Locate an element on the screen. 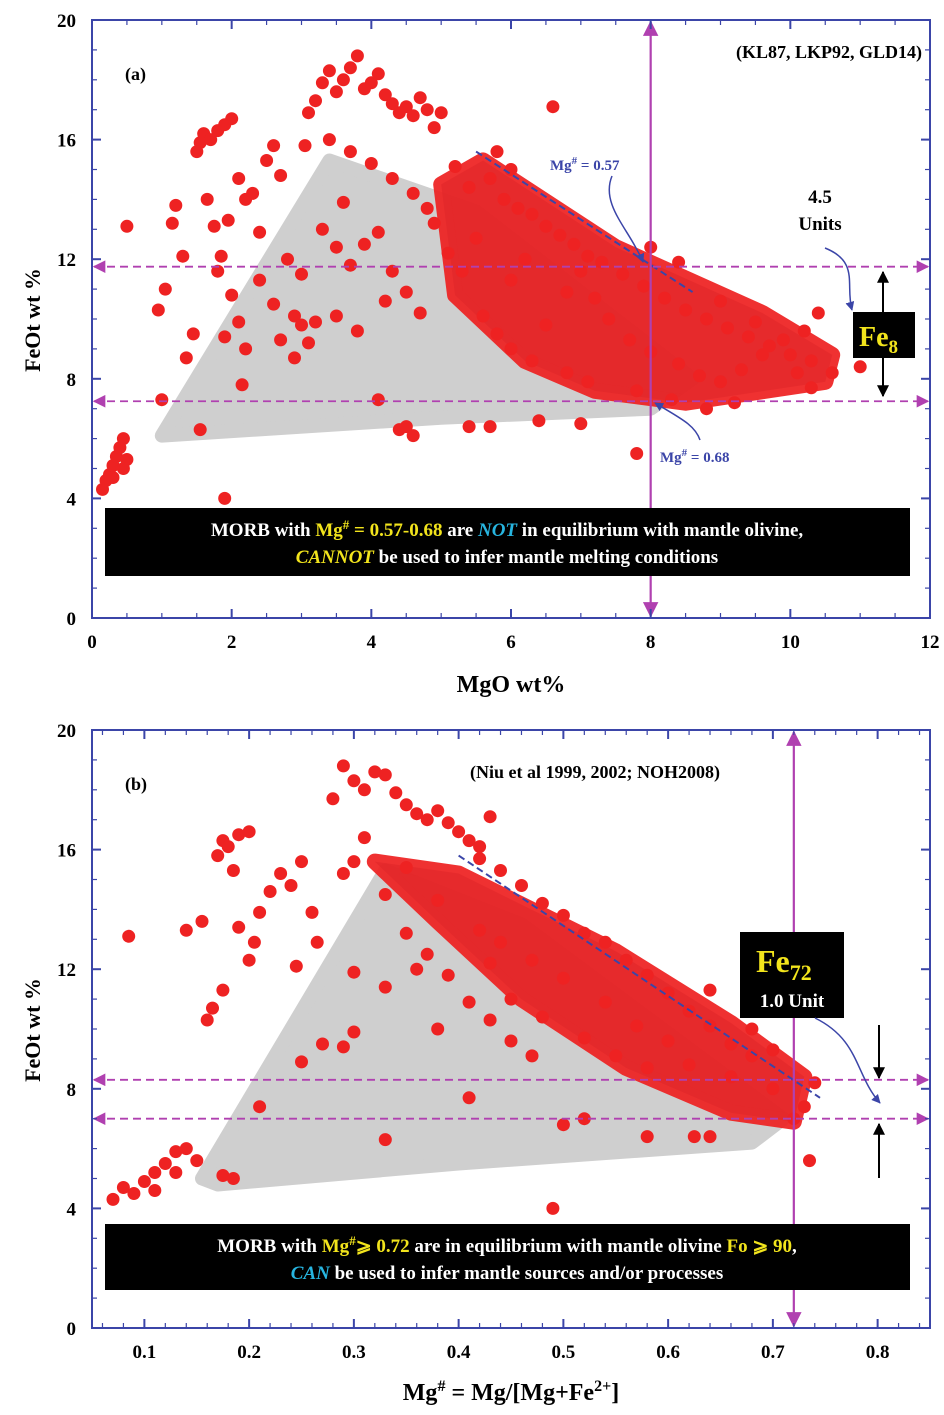  x-tick-label: 0.6 is located at coordinates (668, 1352).